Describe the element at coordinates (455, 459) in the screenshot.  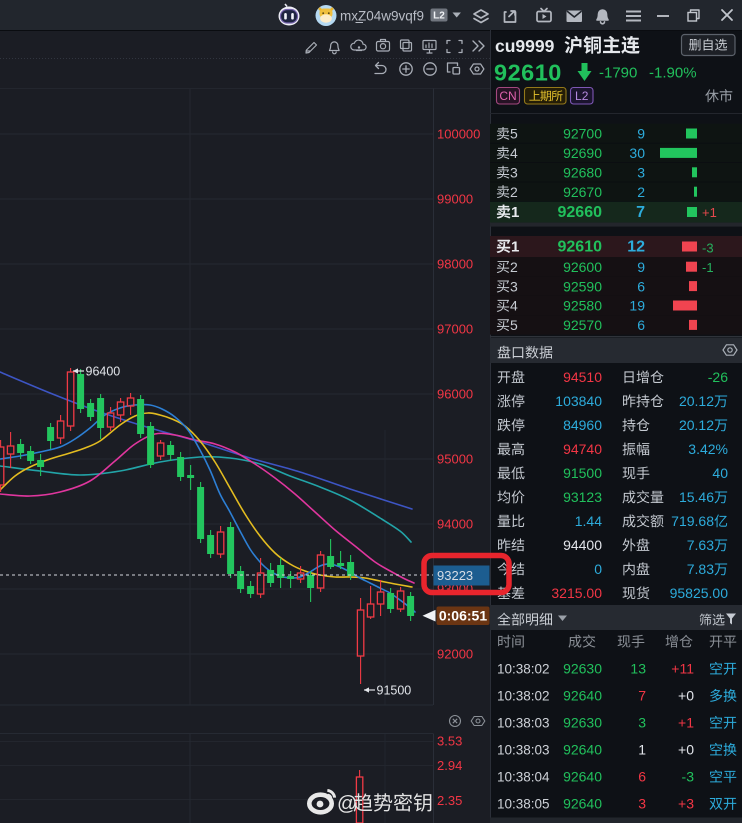
I see `svg-text: 95000` at that location.